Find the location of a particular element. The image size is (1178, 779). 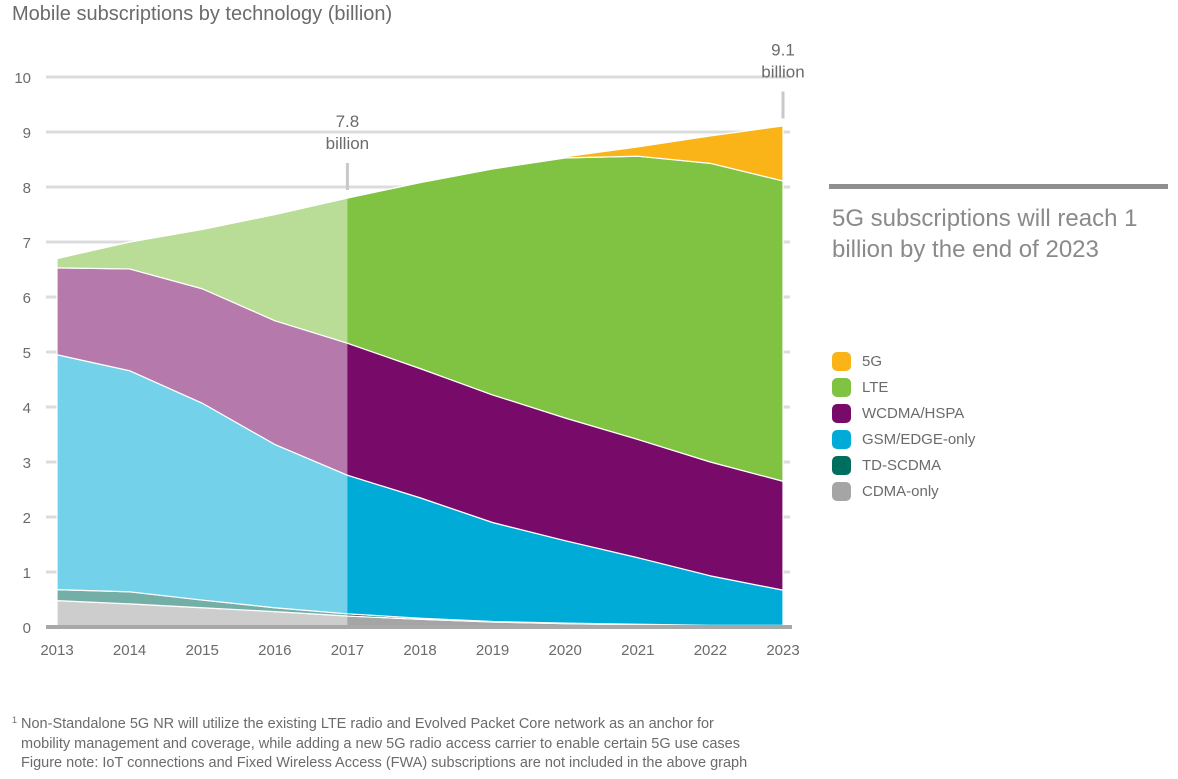

x-tick-label-2018: 2018 is located at coordinates (419, 650).